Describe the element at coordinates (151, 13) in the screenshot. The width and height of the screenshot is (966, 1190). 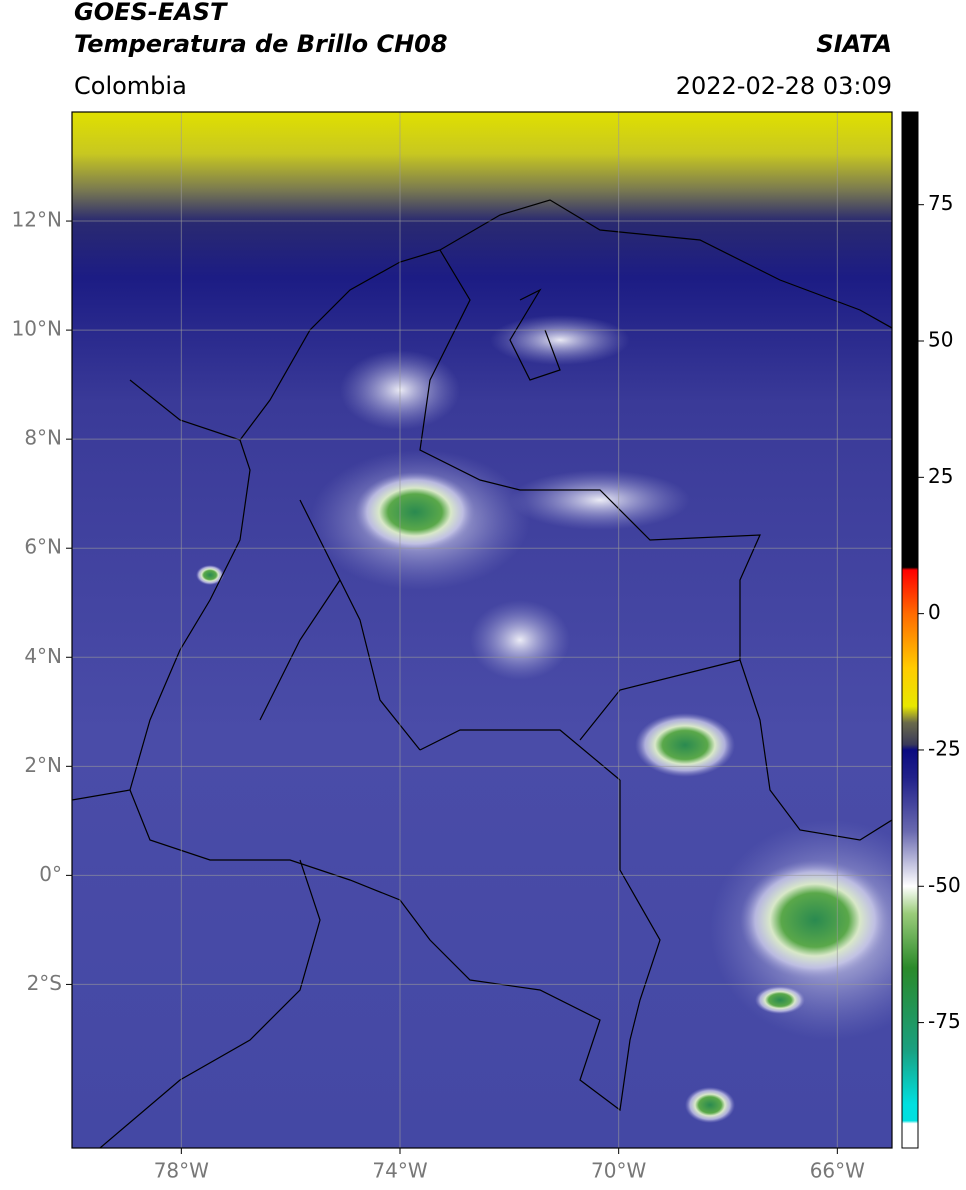
I see `title: GOES-EAST` at that location.